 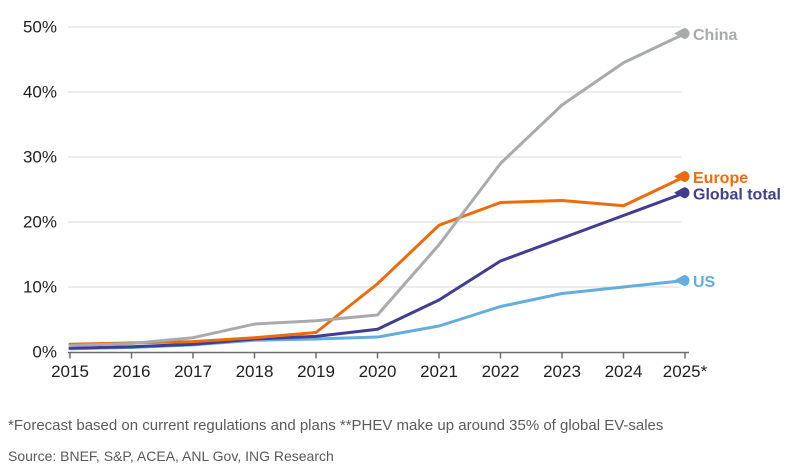 What do you see at coordinates (255, 371) in the screenshot?
I see `x-axis-tick-label: 2018` at bounding box center [255, 371].